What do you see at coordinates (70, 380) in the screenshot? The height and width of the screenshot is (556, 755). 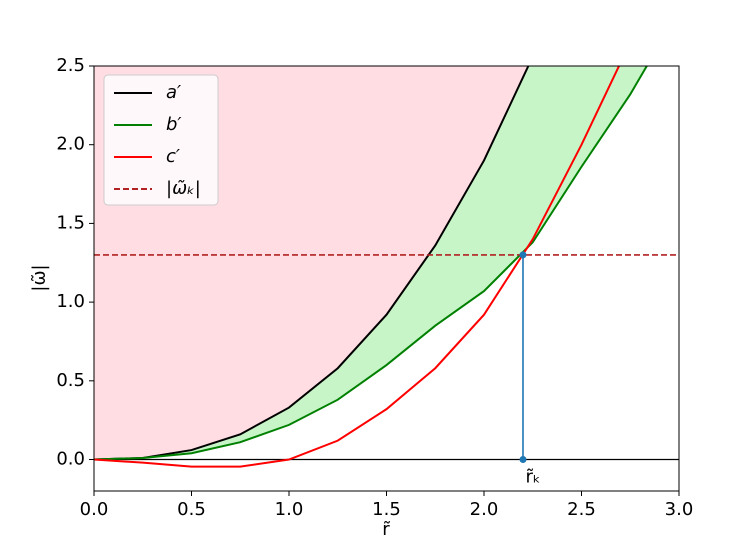 I see `y-tick-label: 0.5` at bounding box center [70, 380].